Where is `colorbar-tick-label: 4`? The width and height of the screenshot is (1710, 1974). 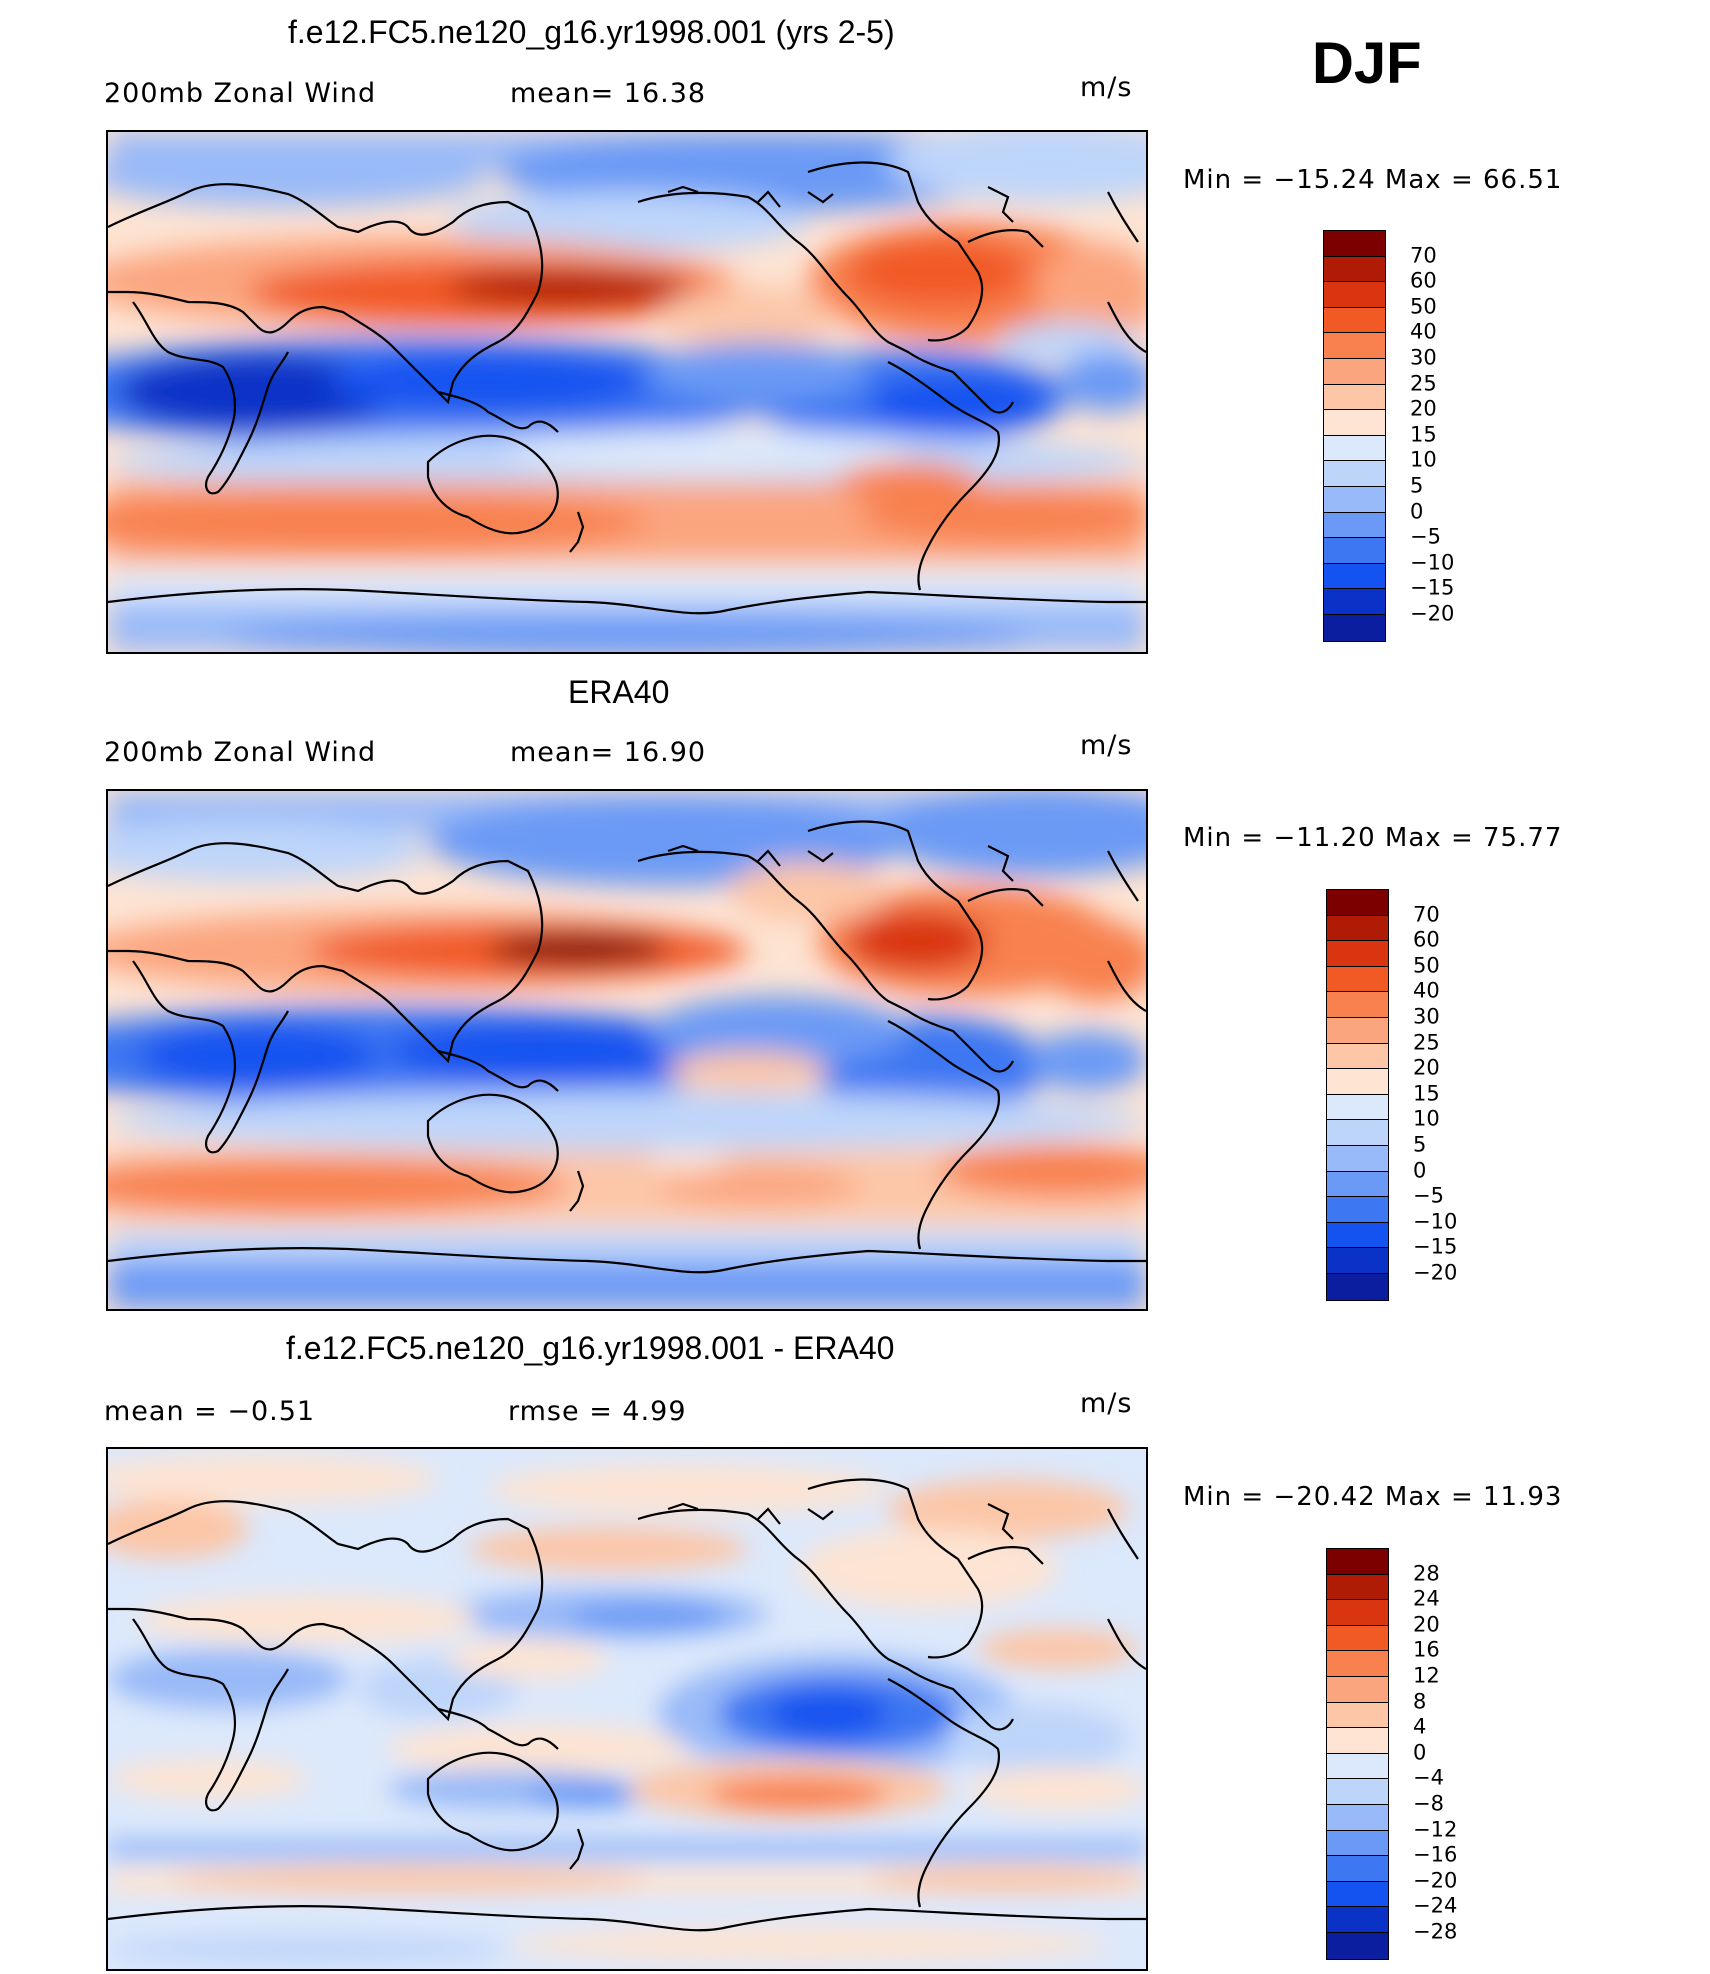 colorbar-tick-label: 4 is located at coordinates (1420, 1726).